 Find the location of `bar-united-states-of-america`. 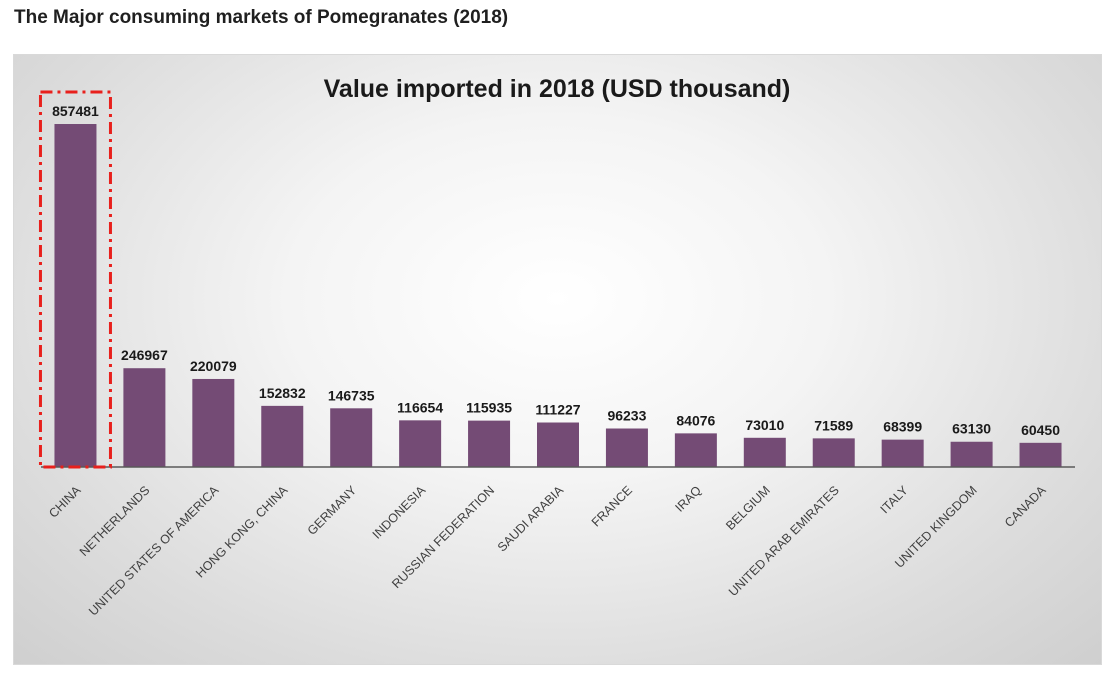

bar-united-states-of-america is located at coordinates (213, 422).